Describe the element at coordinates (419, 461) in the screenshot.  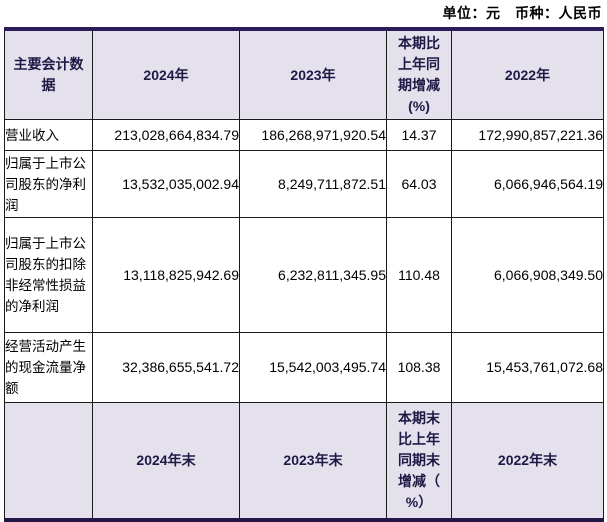
I see `footer-cell-yoy-end-change: 本期末 比上年 同期末 增减（ %）` at that location.